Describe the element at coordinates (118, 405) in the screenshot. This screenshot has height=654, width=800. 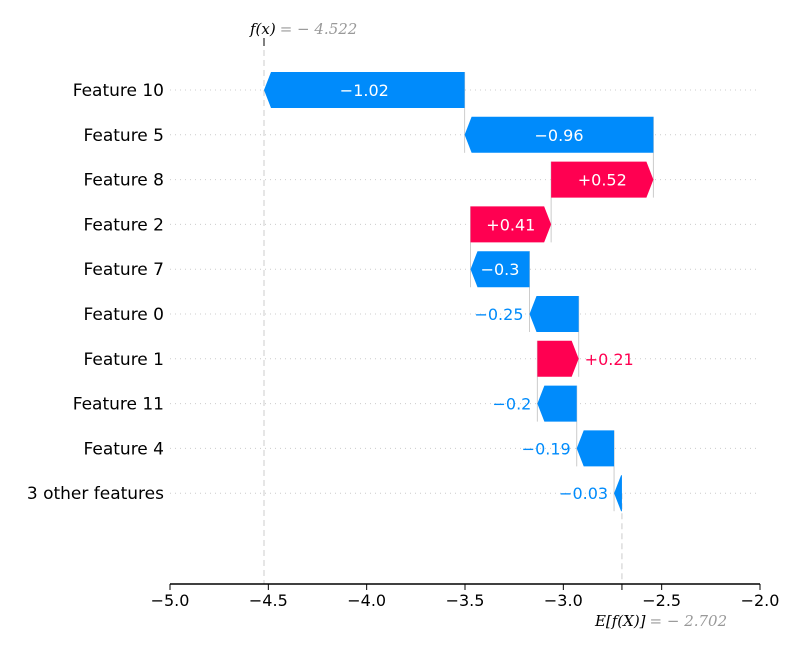
I see `feature-label: Feature 11` at that location.